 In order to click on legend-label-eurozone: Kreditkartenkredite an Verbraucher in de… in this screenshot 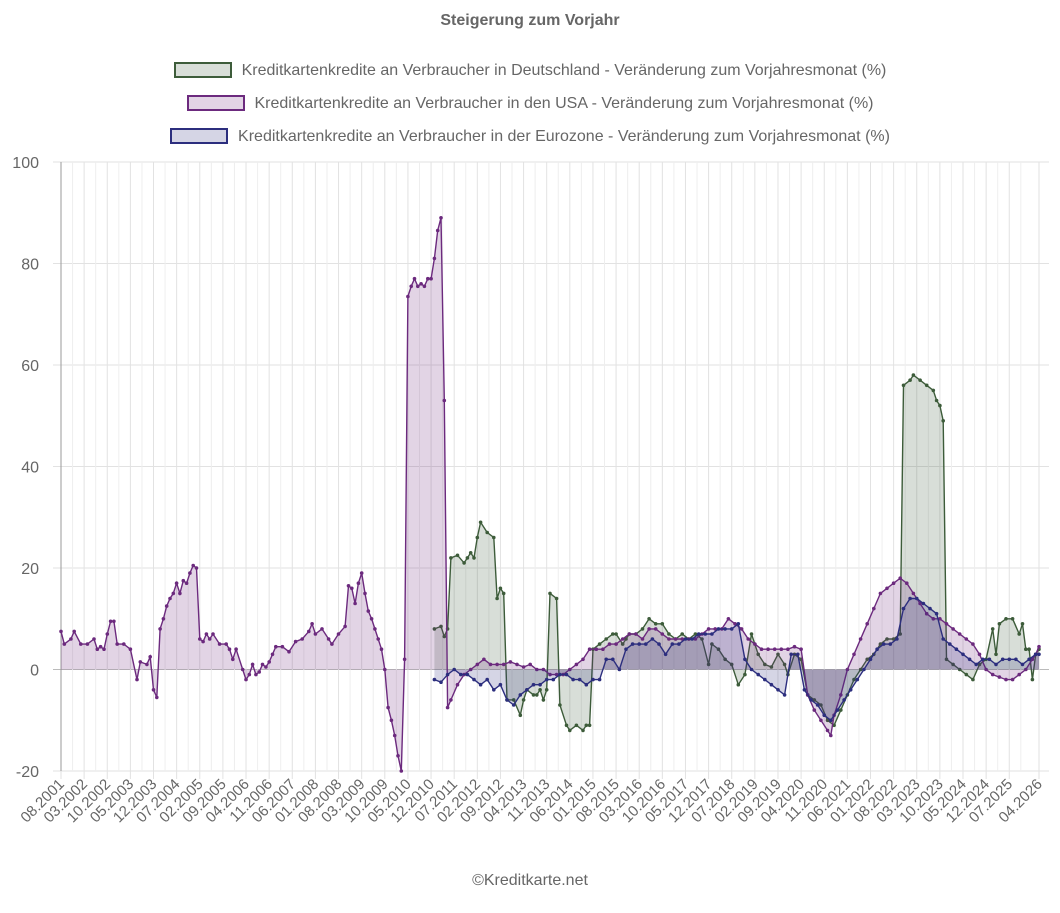, I will do `click(564, 136)`.